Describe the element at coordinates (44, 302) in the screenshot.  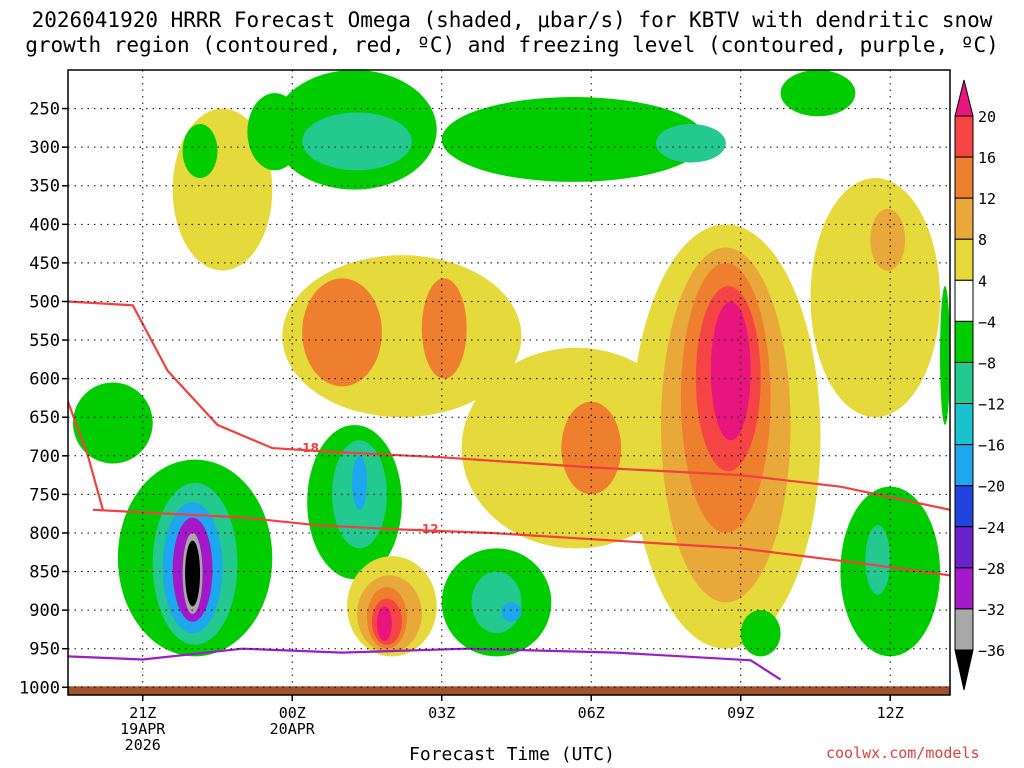
I see `y-tick-label: 500` at that location.